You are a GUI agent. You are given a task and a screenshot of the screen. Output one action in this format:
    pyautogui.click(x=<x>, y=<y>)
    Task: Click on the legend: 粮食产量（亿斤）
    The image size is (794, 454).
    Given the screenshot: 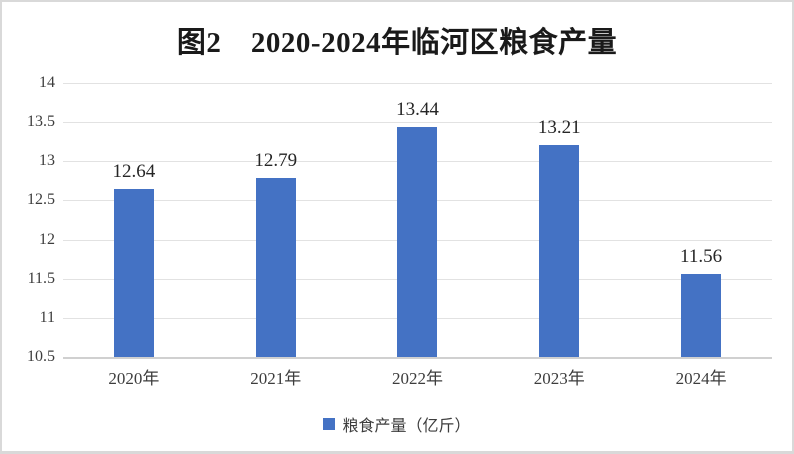 What is the action you would take?
    pyautogui.click(x=397, y=424)
    